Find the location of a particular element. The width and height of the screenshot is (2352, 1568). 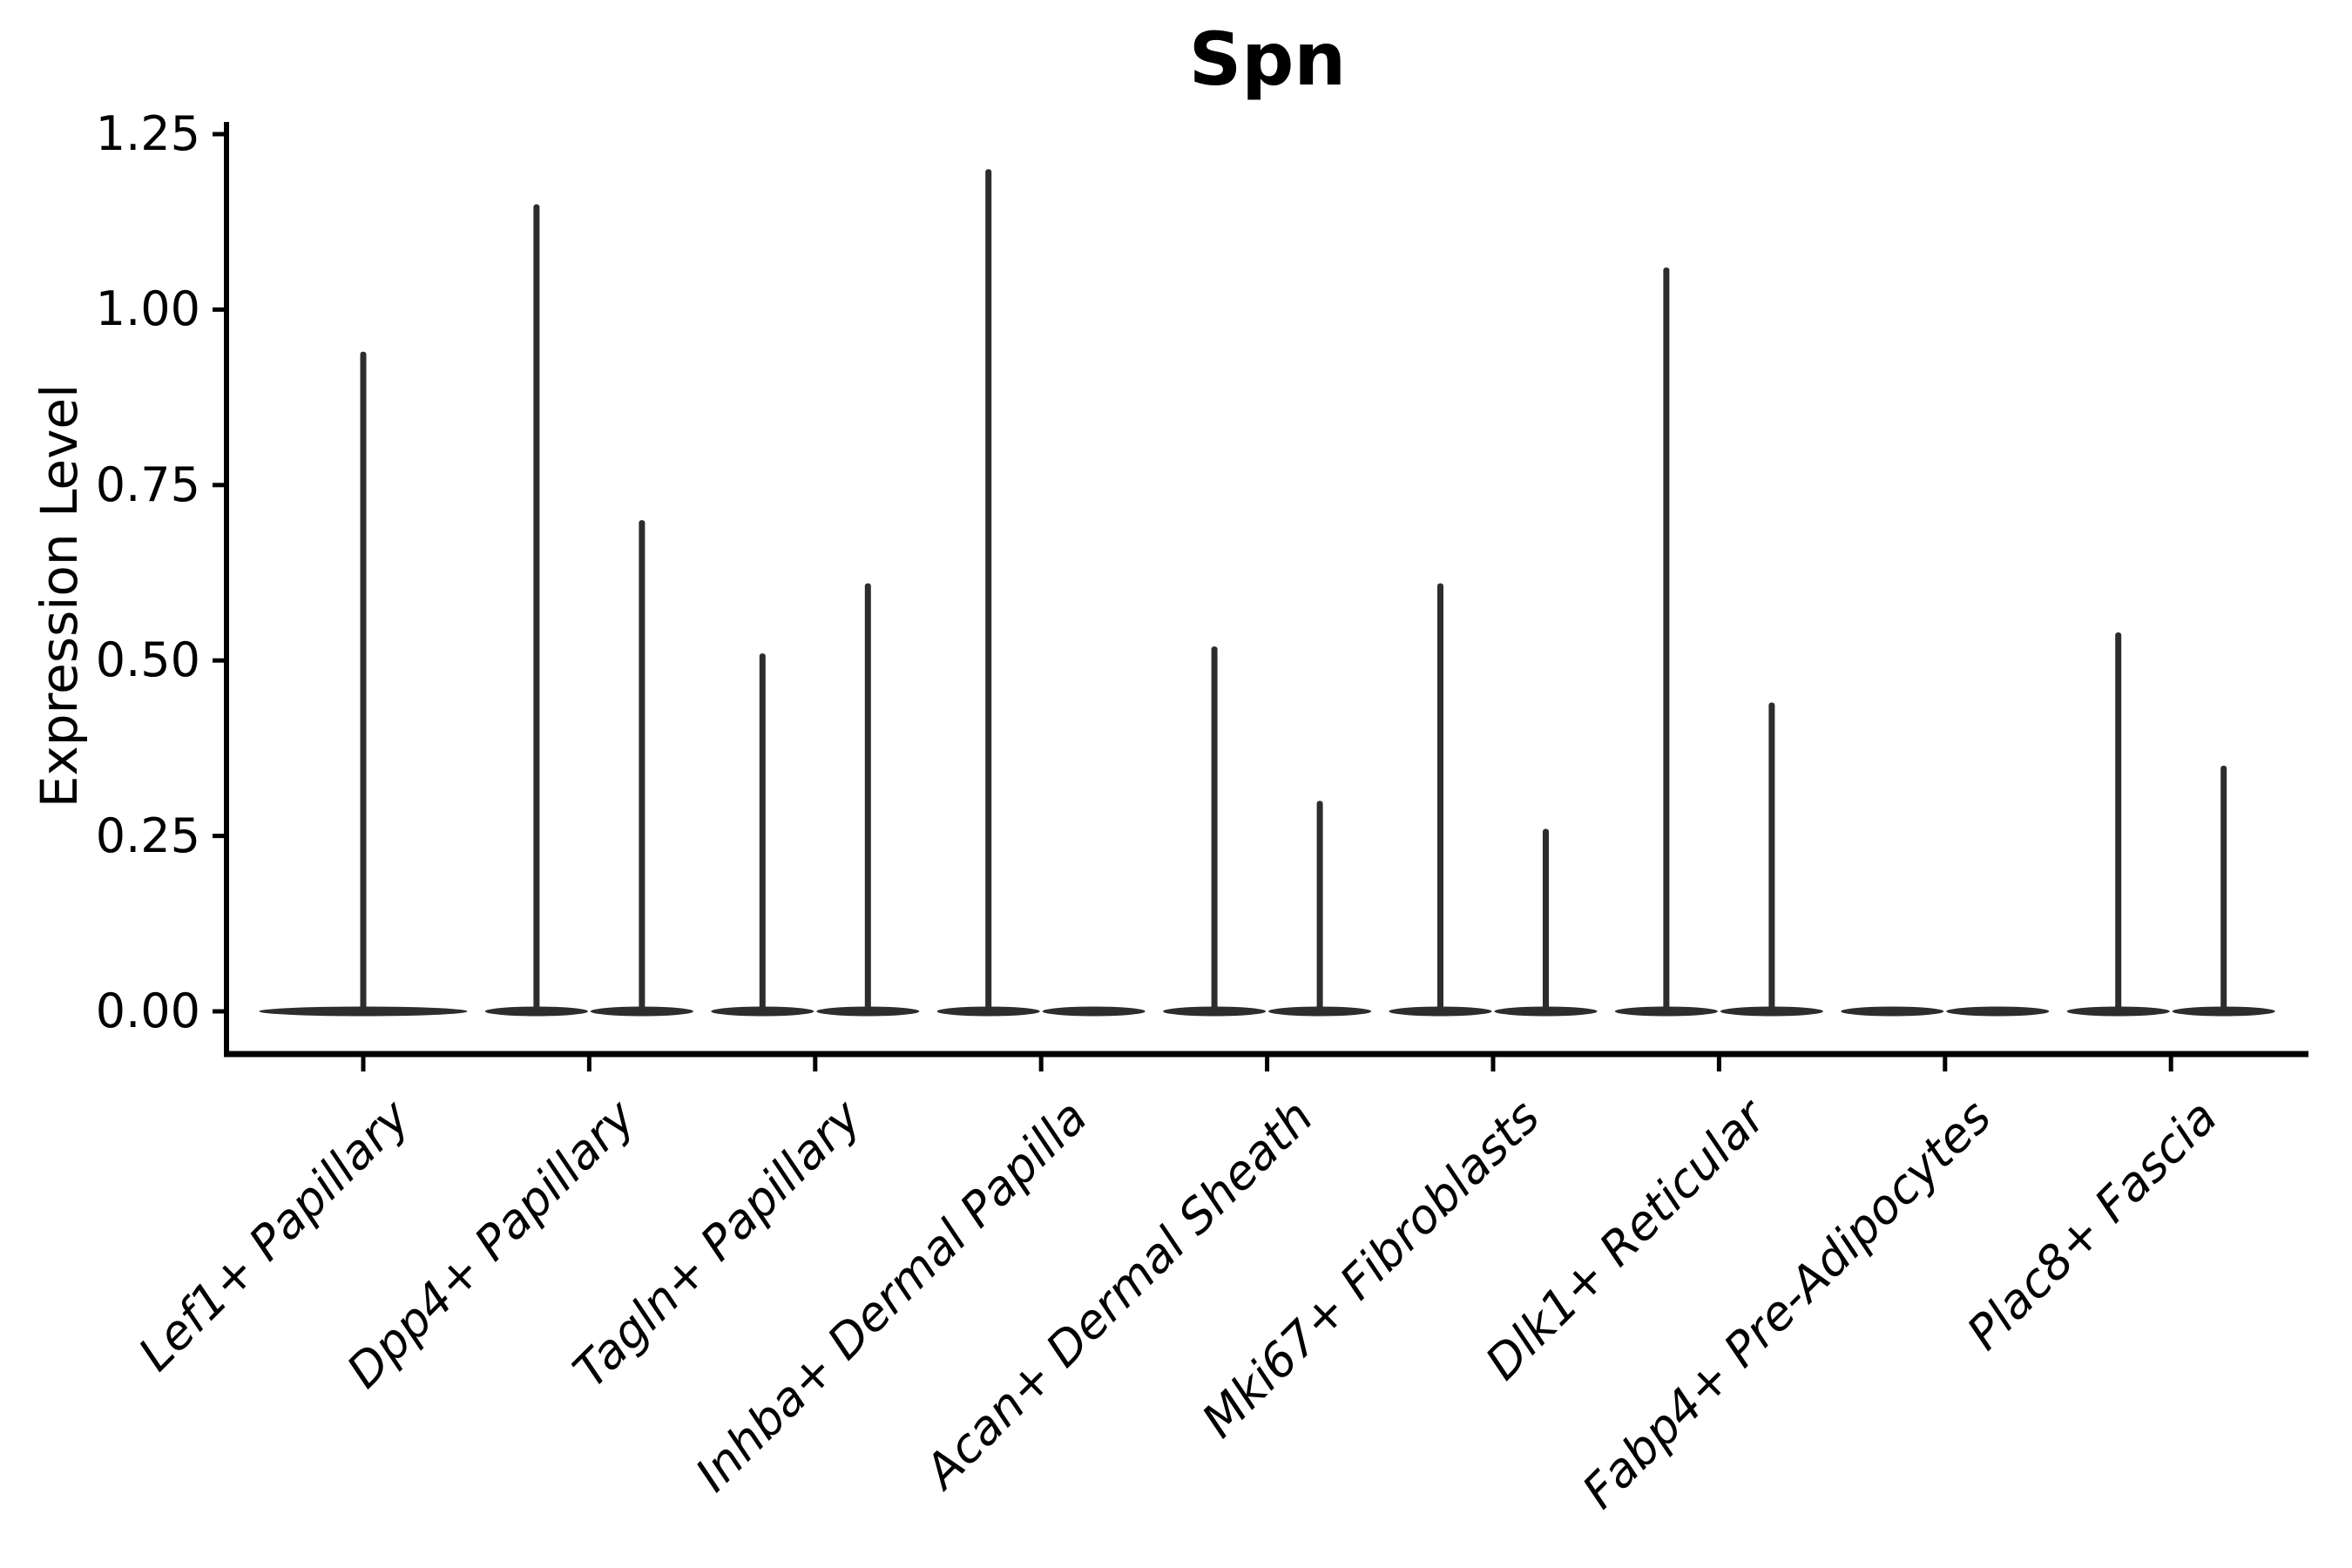

y-tick-label: 0.25 is located at coordinates (147, 835).